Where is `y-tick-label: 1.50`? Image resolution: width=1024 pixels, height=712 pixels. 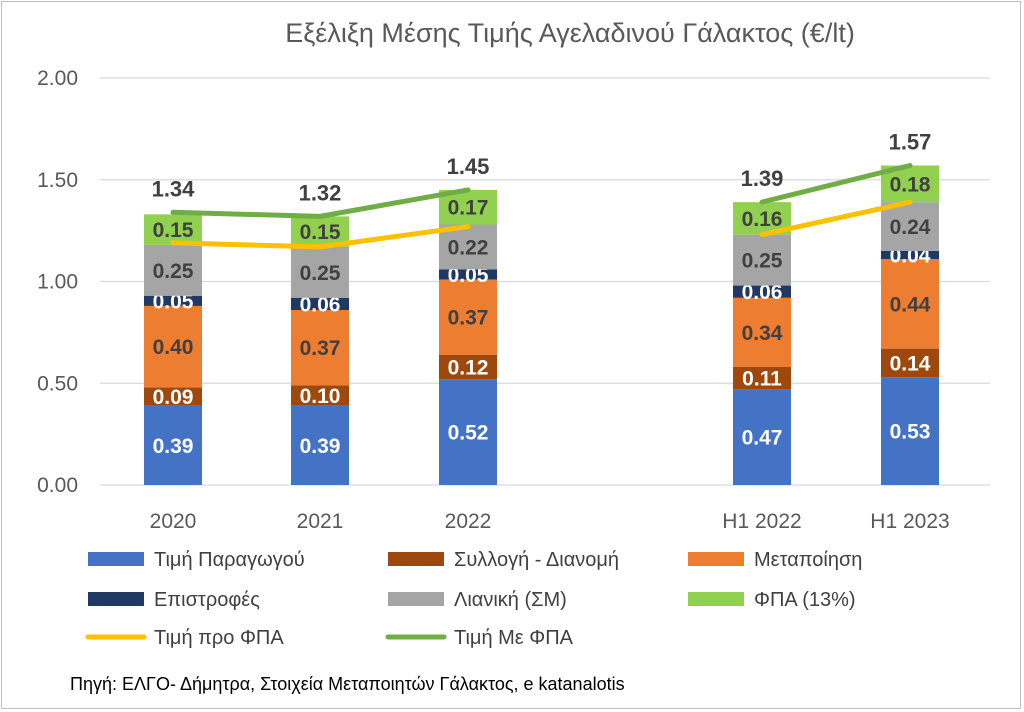
y-tick-label: 1.50 is located at coordinates (57, 180).